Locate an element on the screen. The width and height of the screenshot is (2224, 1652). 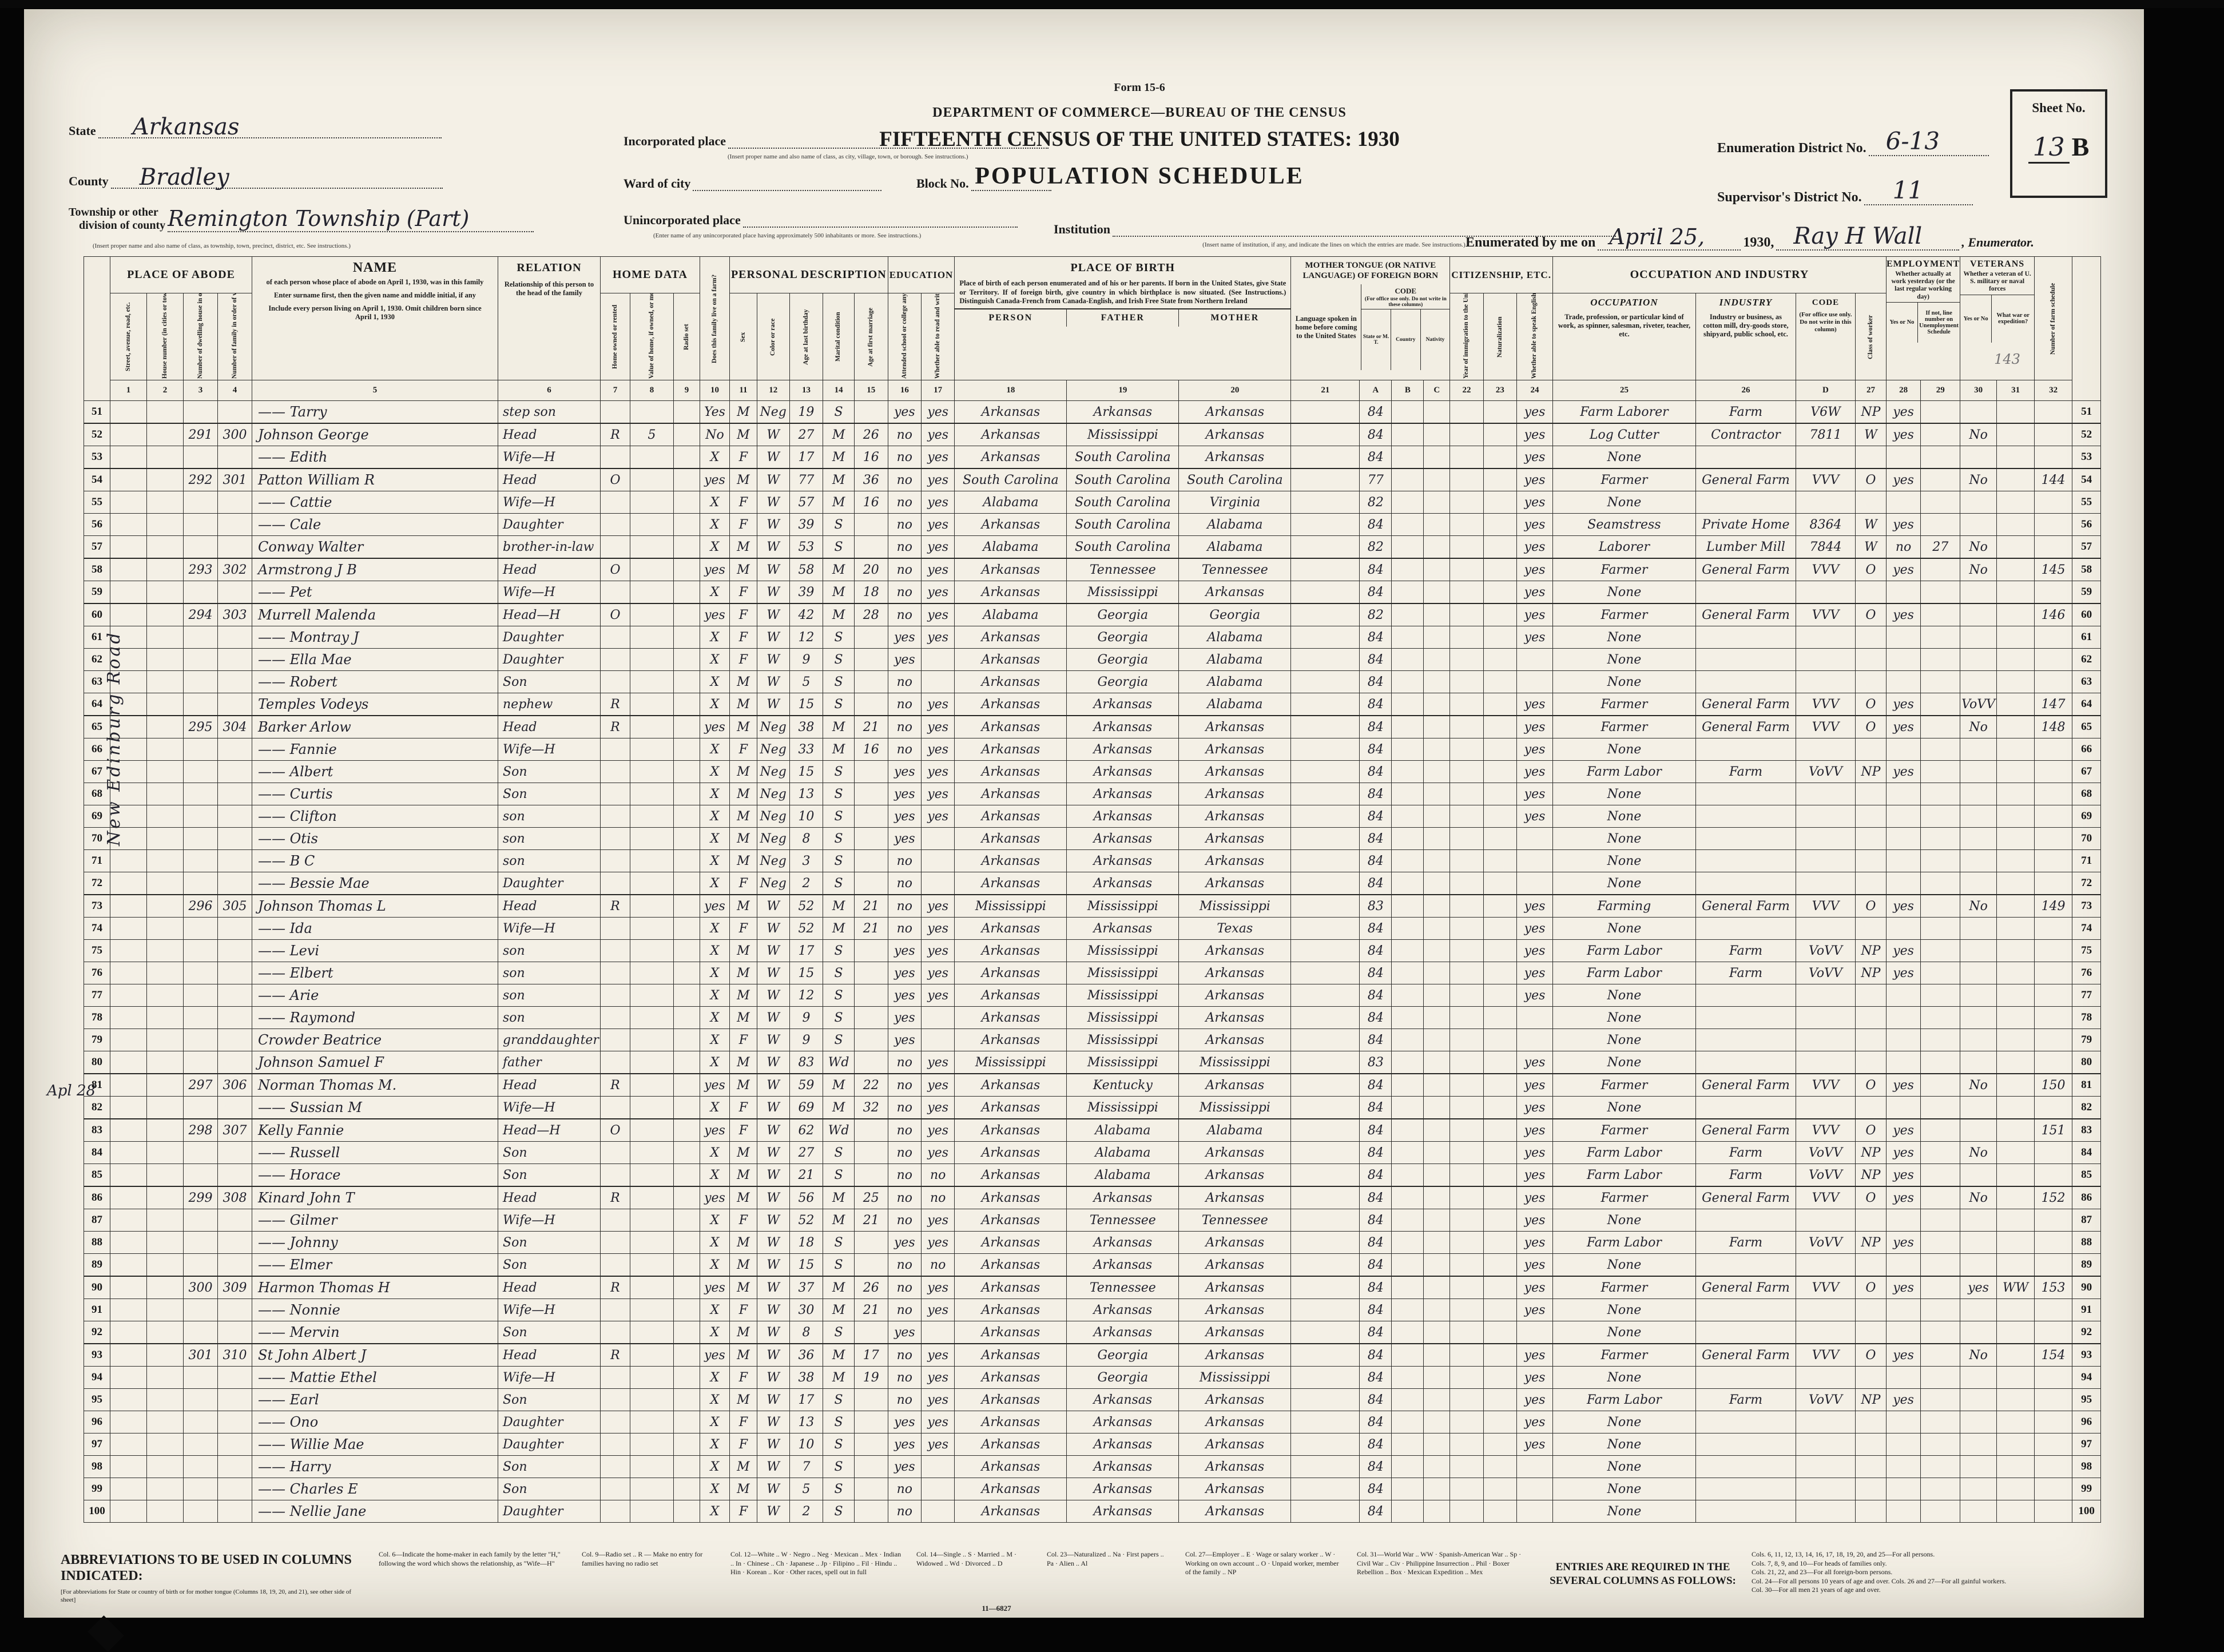
unemployment-line is located at coordinates (1940, 1085).